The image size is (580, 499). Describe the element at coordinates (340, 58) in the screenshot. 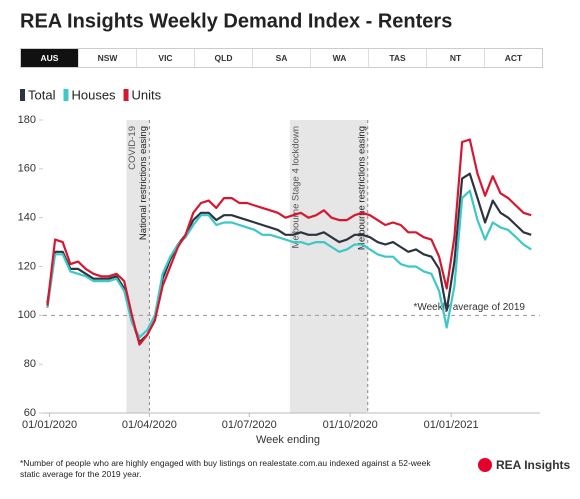

I see `region-tab: WA` at that location.